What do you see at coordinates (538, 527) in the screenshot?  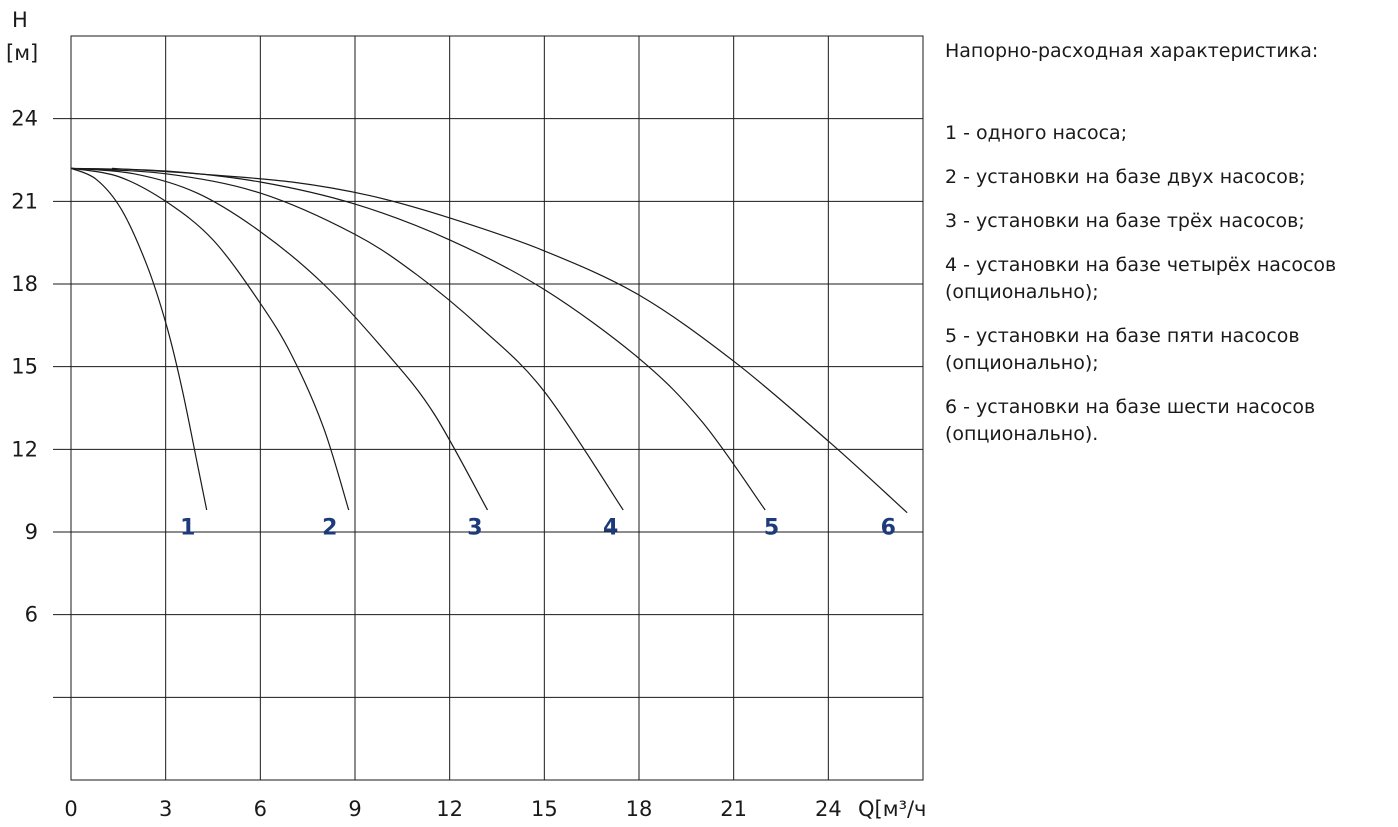 I see `curve-labels: 1 2 3 4 5 6` at bounding box center [538, 527].